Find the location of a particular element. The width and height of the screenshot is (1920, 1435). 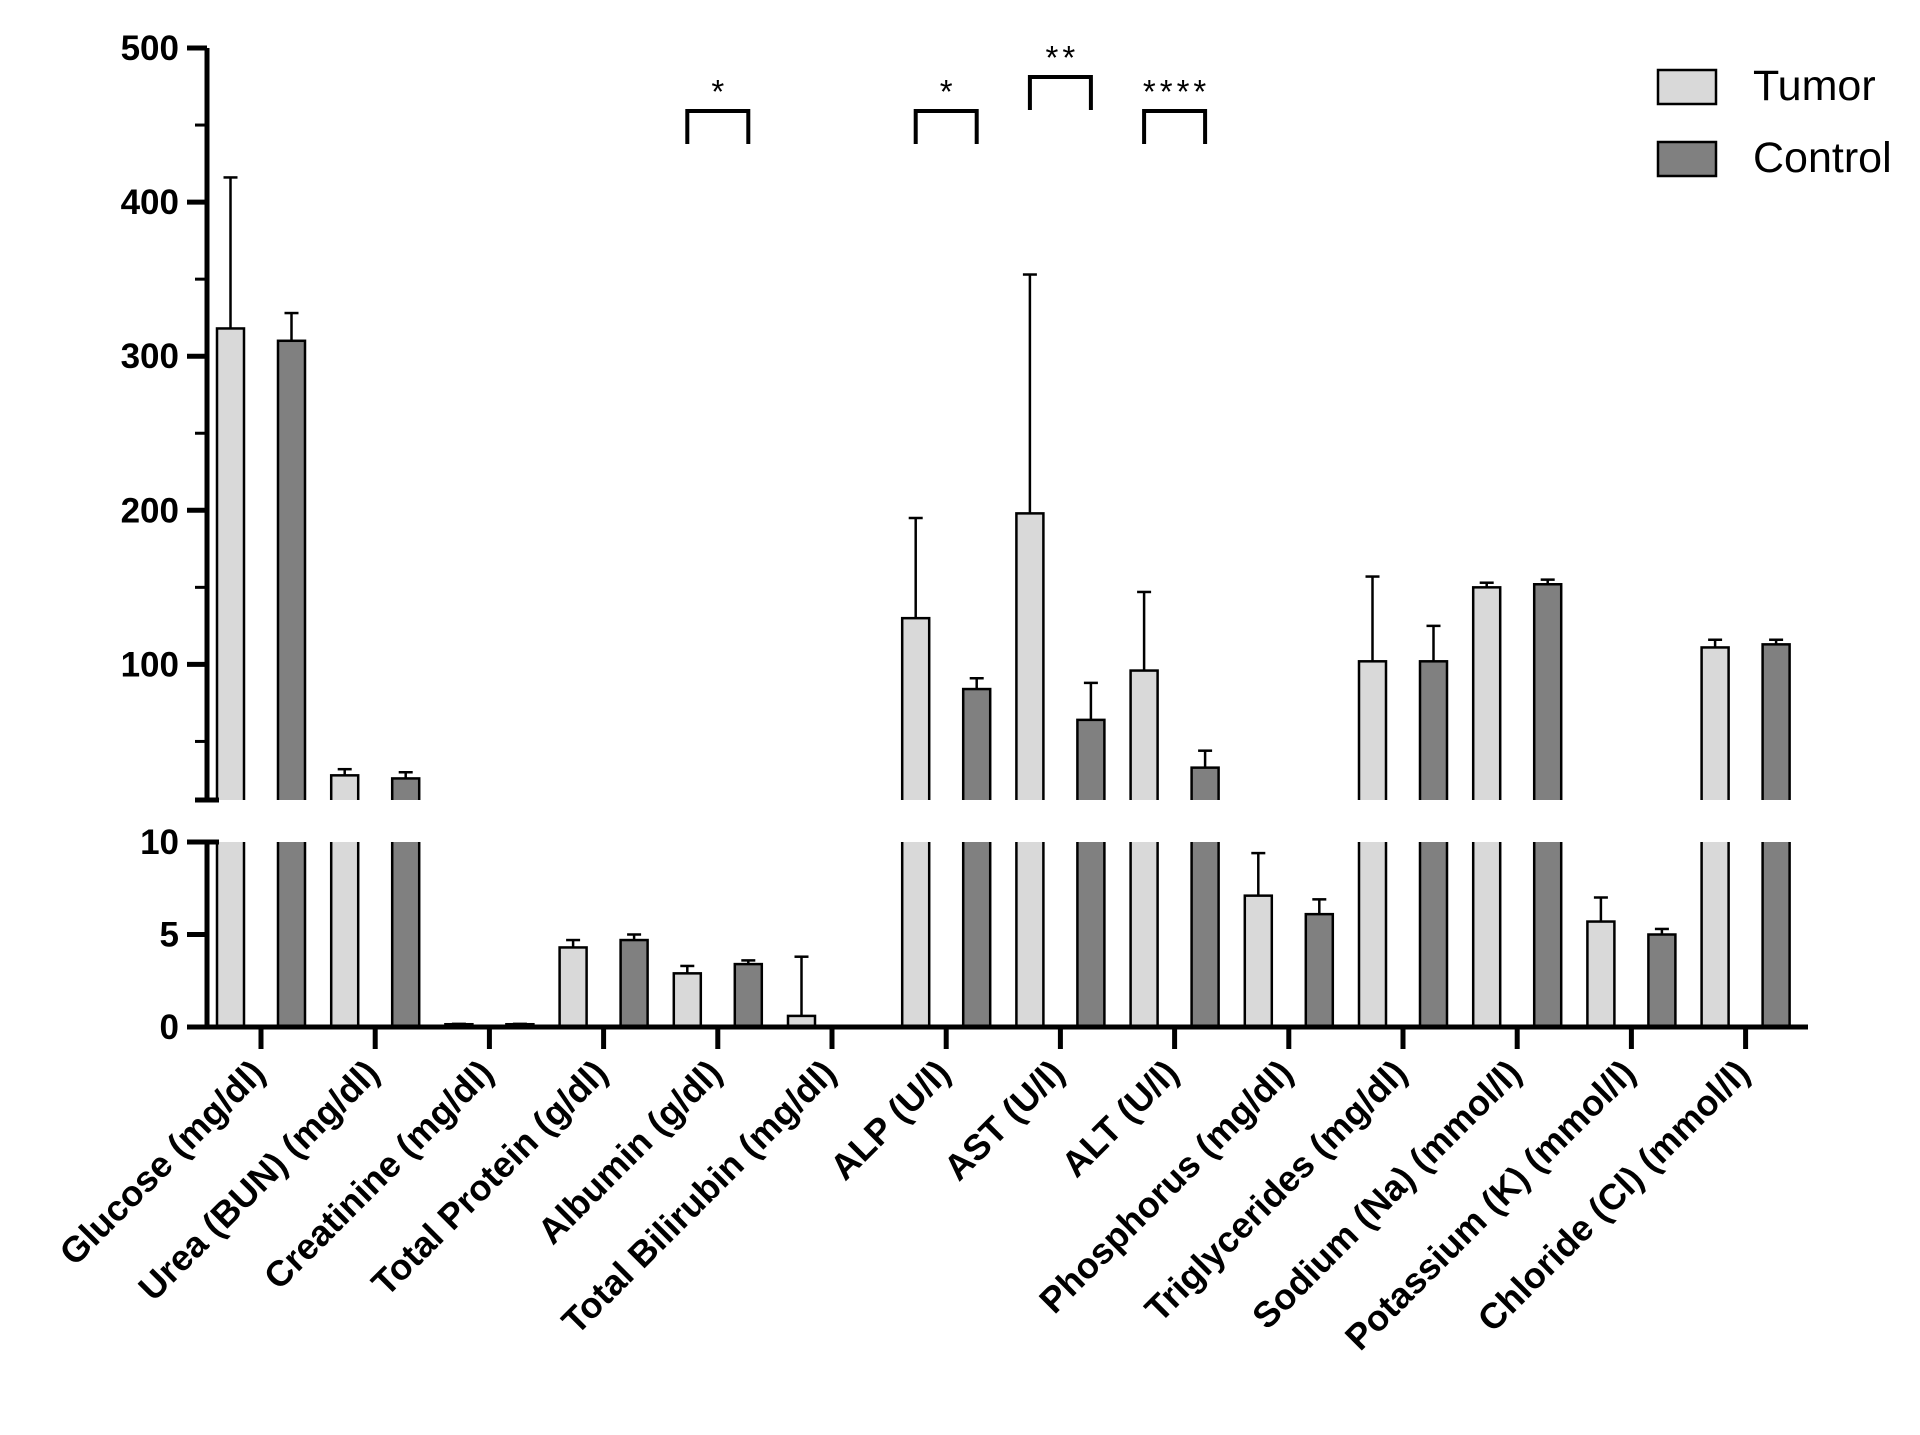

x-tick-label: AST (U/l) is located at coordinates (1004, 1120).